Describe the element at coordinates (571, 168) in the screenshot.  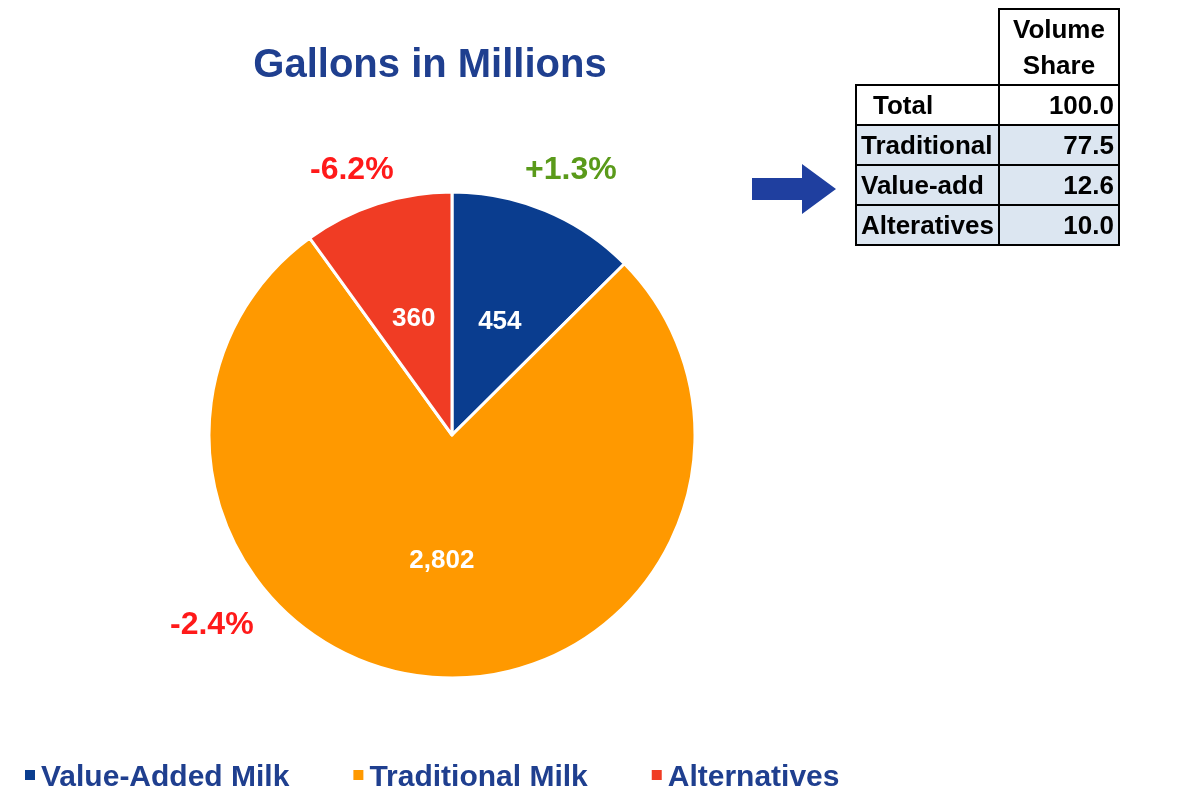
I see `text: +1.3%` at that location.